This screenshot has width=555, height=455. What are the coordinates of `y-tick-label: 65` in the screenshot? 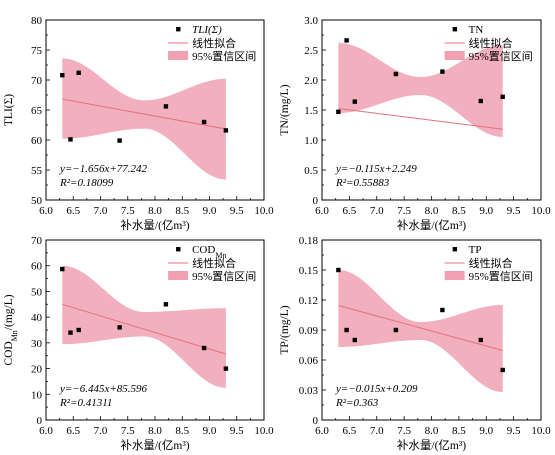 It's located at (37, 111).